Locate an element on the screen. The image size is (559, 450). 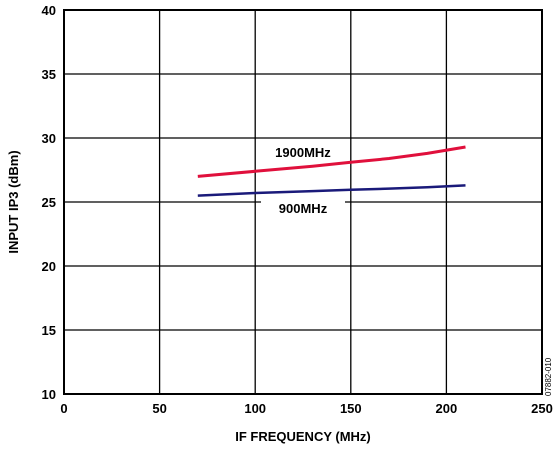
y-tick-label: 25 is located at coordinates (49, 202).